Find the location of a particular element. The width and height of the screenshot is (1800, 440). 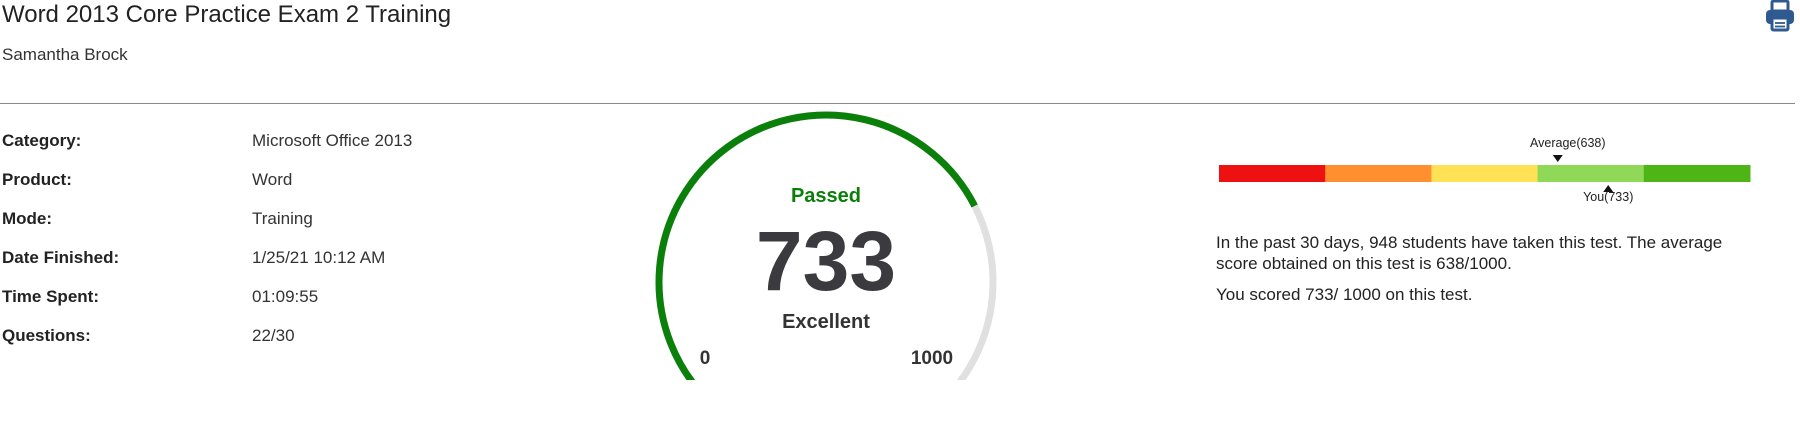

detail-value: Word is located at coordinates (272, 179).